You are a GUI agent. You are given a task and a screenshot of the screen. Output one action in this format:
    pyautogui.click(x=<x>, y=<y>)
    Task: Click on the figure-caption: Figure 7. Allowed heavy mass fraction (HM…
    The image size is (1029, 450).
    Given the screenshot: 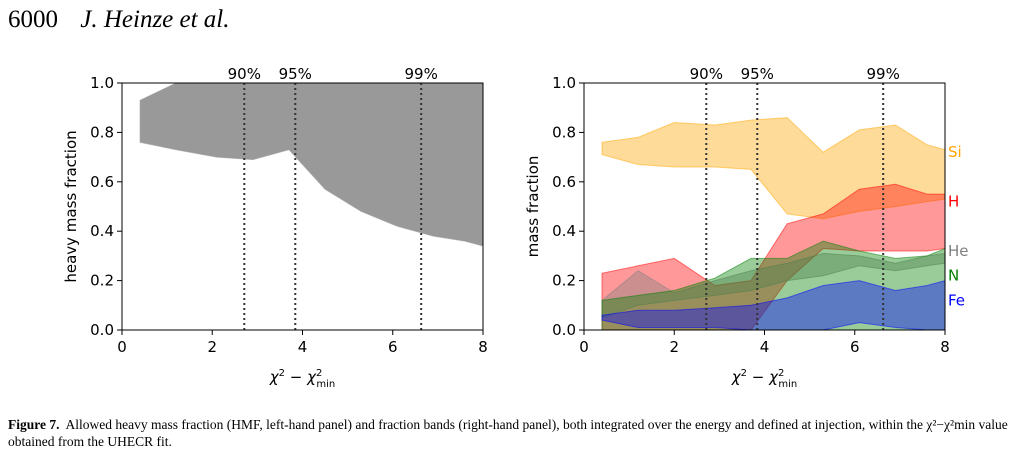 What is the action you would take?
    pyautogui.click(x=515, y=433)
    